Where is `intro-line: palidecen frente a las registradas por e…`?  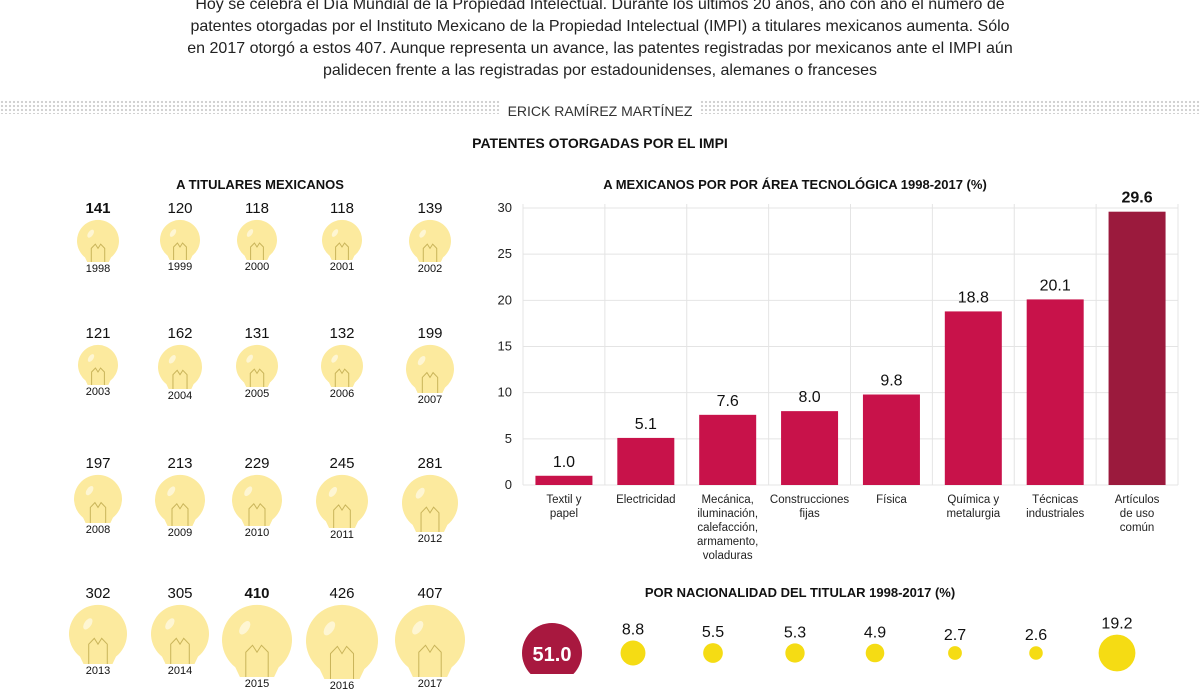
intro-line: palidecen frente a las registradas por e… is located at coordinates (600, 70).